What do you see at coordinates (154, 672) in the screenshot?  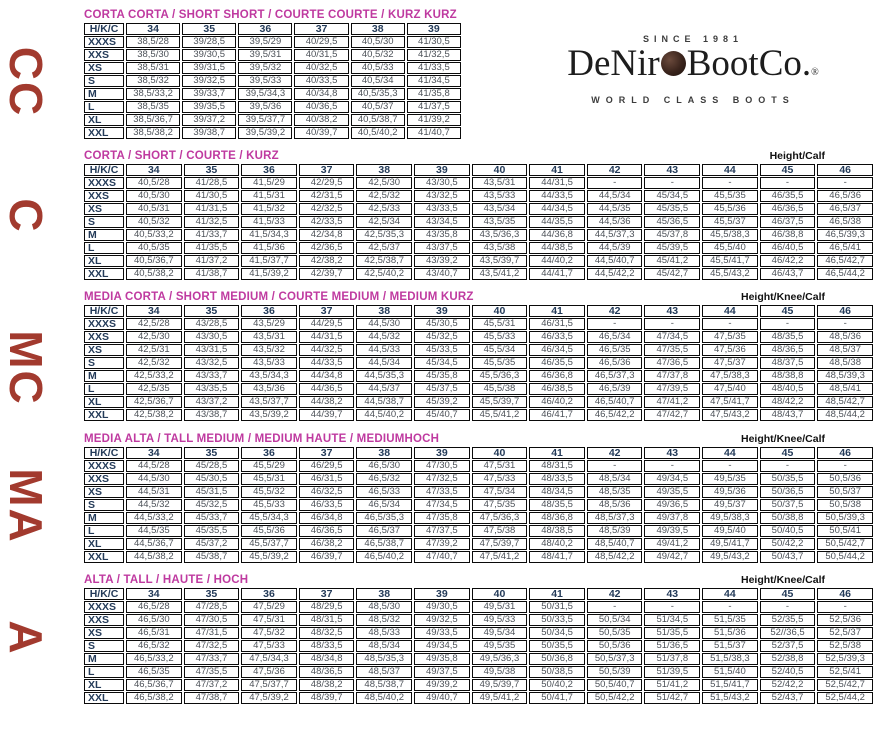 I see `size-cell: 46,5/35` at bounding box center [154, 672].